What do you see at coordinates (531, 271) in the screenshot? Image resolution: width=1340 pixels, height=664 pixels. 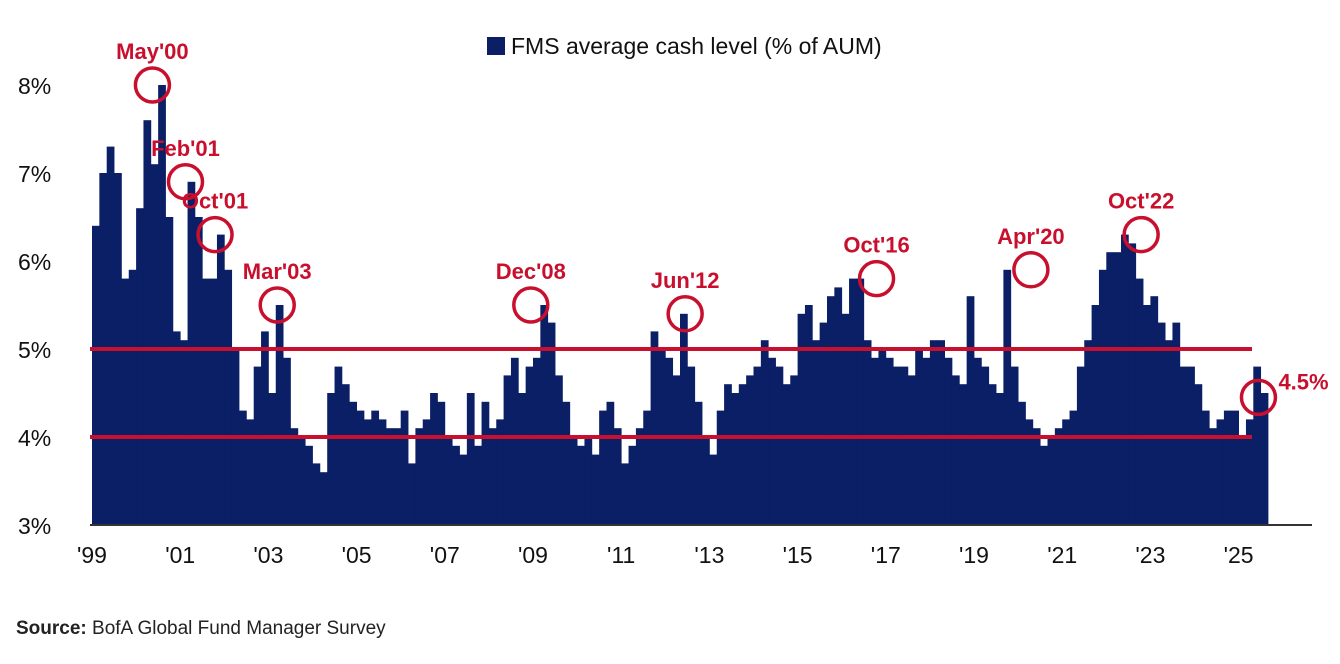 I see `annotation-label: Dec'08` at bounding box center [531, 271].